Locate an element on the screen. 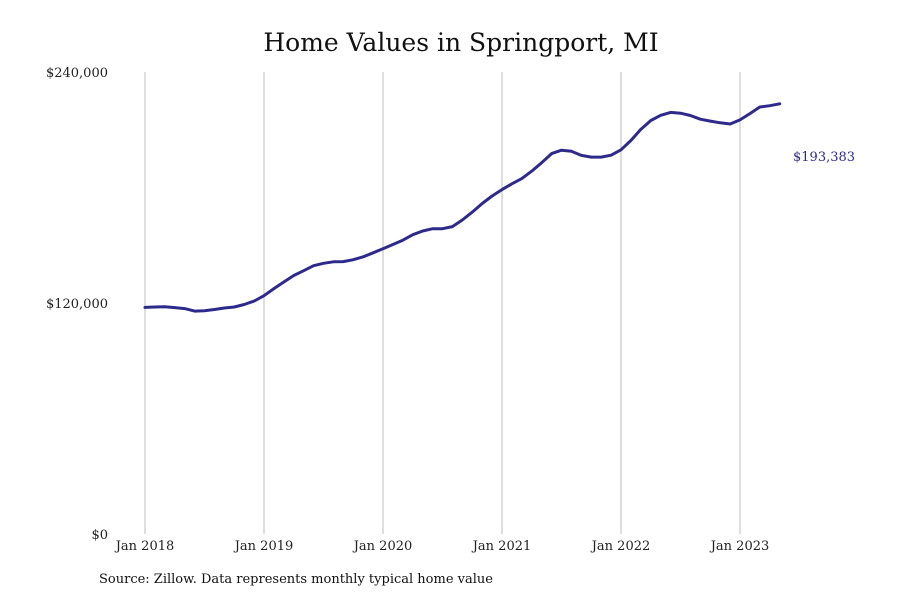 The height and width of the screenshot is (600, 900). y-tick-label: $120,000 is located at coordinates (77, 304).